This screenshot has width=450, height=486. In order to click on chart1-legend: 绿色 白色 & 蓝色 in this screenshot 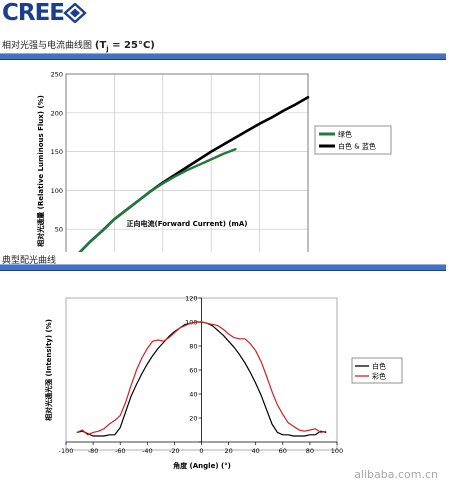, I will do `click(353, 140)`.